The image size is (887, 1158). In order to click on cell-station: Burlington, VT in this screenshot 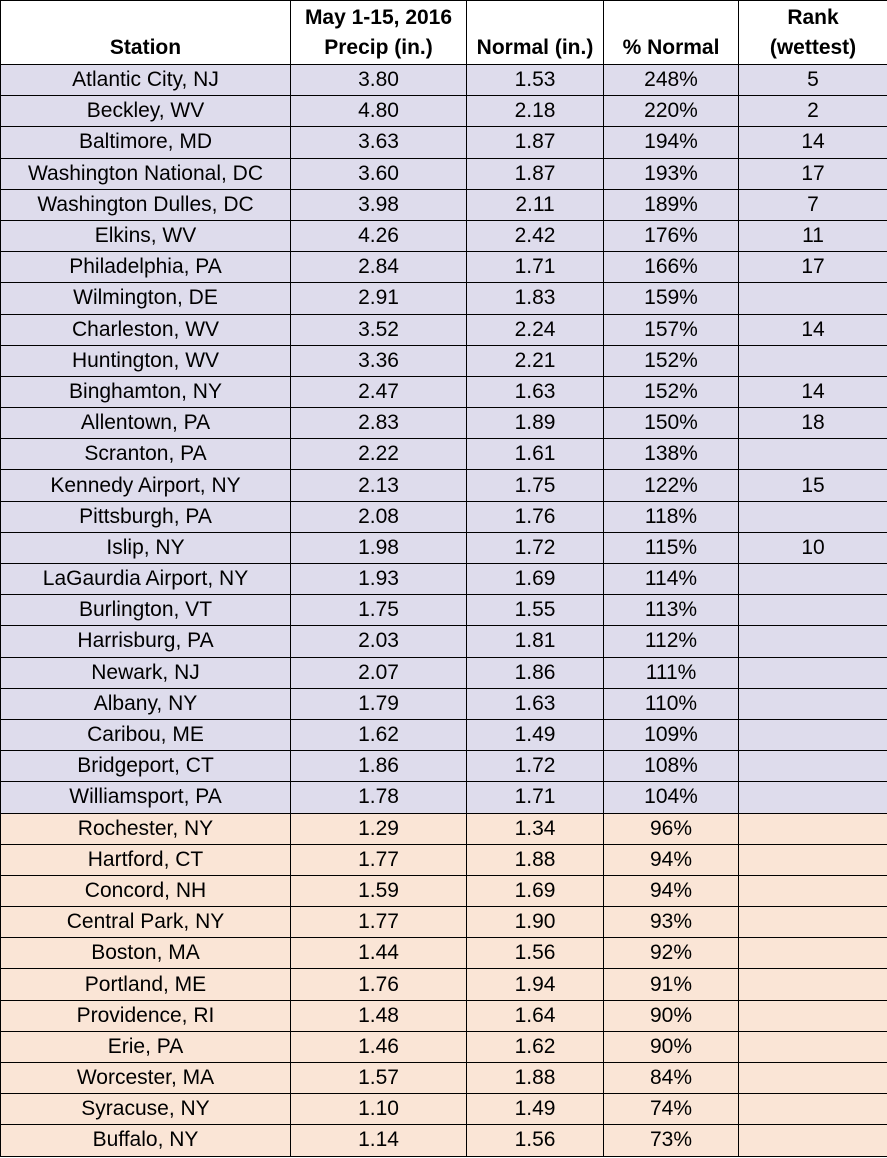, I will do `click(145, 610)`.